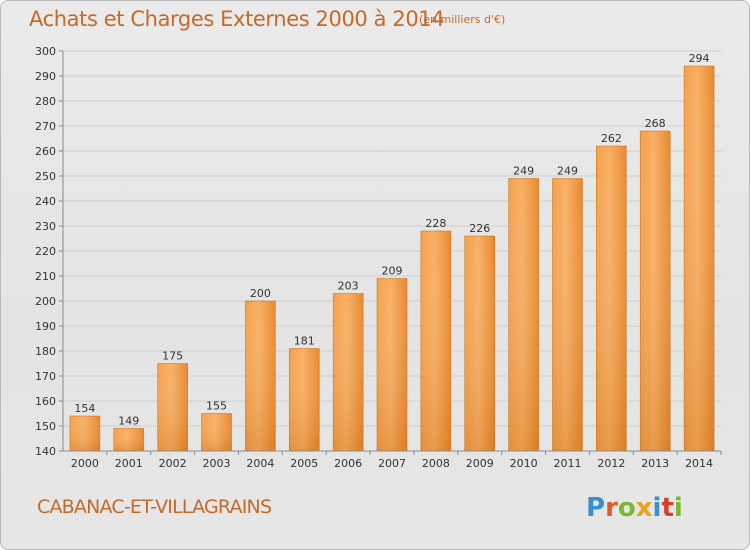  I want to click on x-tick-label: 2002, so click(173, 463).